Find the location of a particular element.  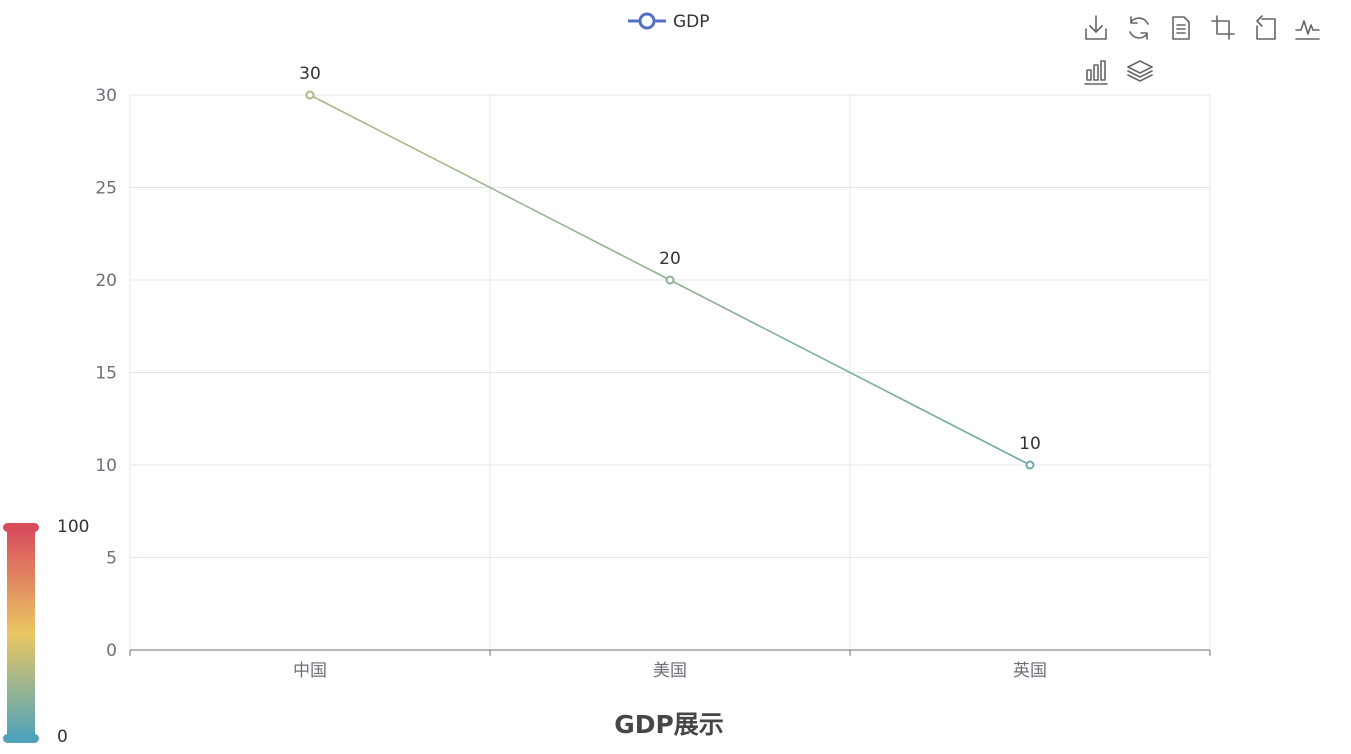

y-tick-label: 0 is located at coordinates (111, 651).